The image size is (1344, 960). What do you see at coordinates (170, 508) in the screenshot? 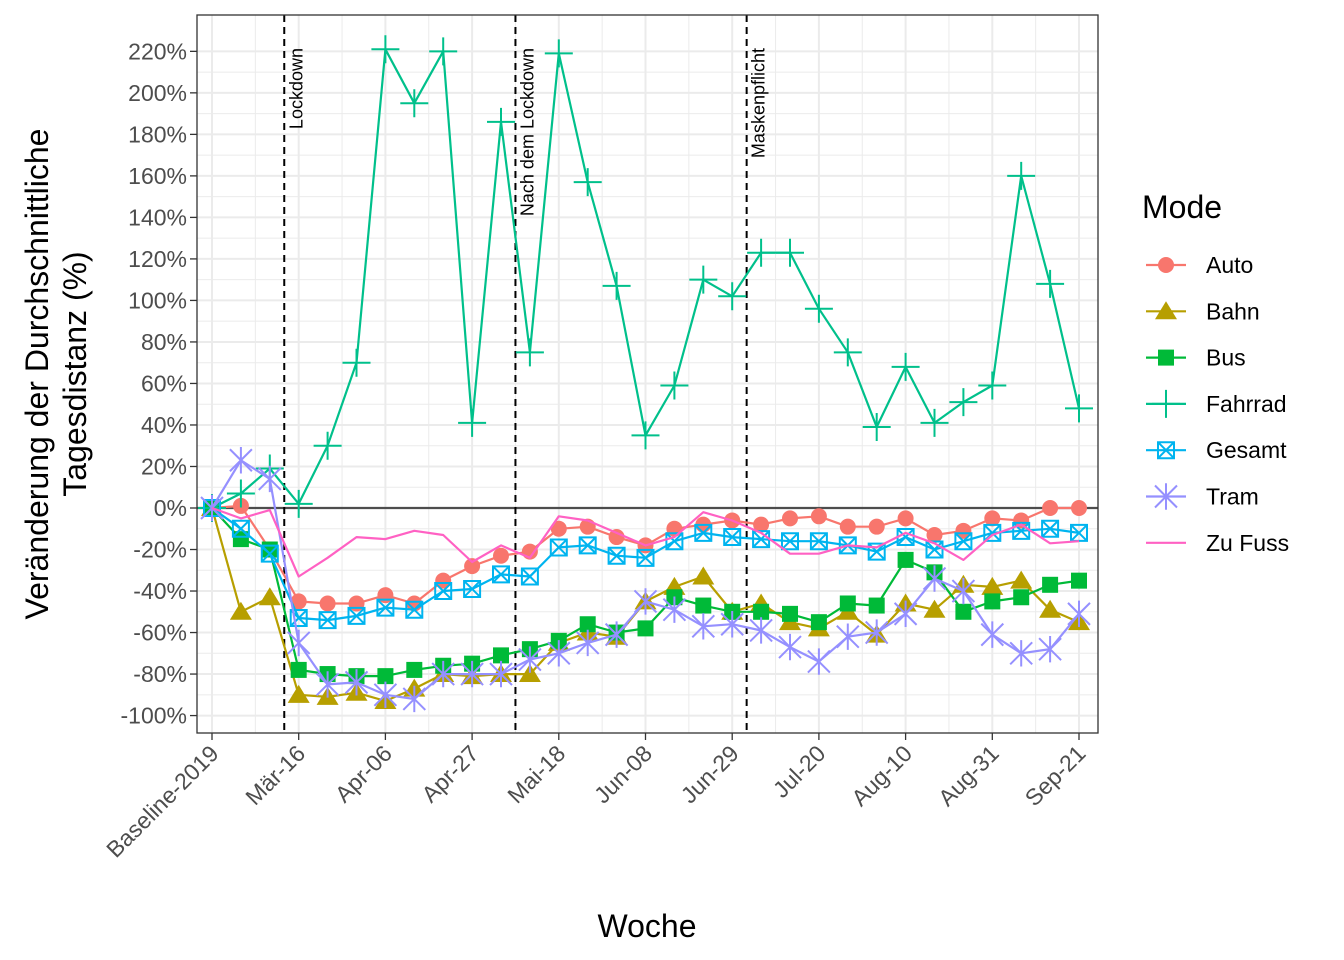
I see `y-tick-label: 0%` at bounding box center [170, 508].